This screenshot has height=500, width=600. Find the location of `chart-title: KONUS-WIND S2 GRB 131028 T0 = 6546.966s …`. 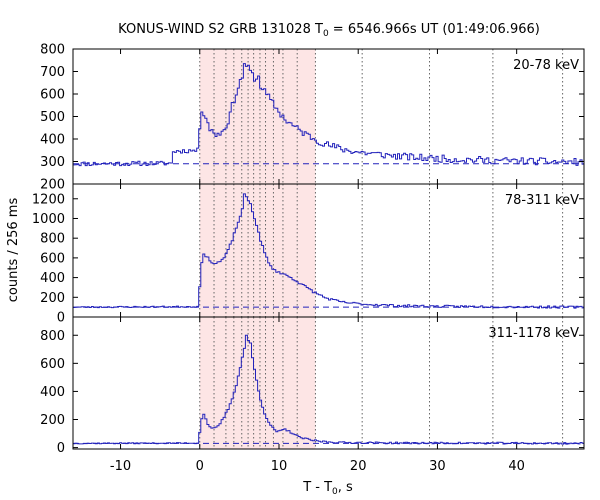

chart-title: KONUS-WIND S2 GRB 131028 T0 = 6546.966s … is located at coordinates (329, 30).